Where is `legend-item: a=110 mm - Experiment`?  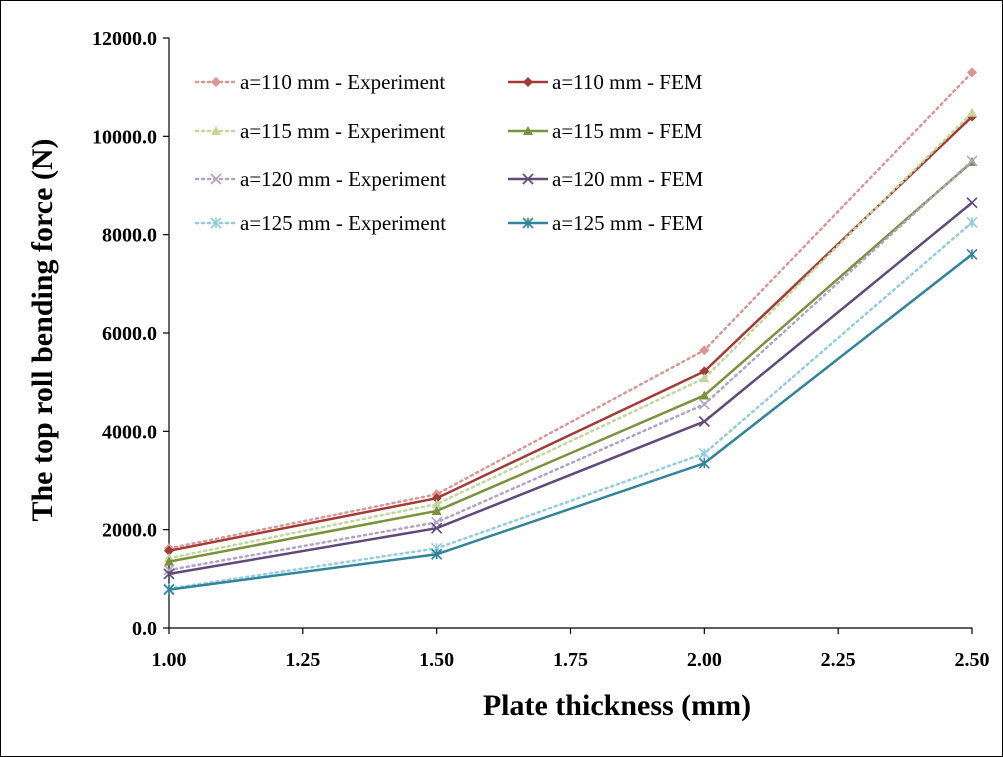
legend-item: a=110 mm - Experiment is located at coordinates (319, 82).